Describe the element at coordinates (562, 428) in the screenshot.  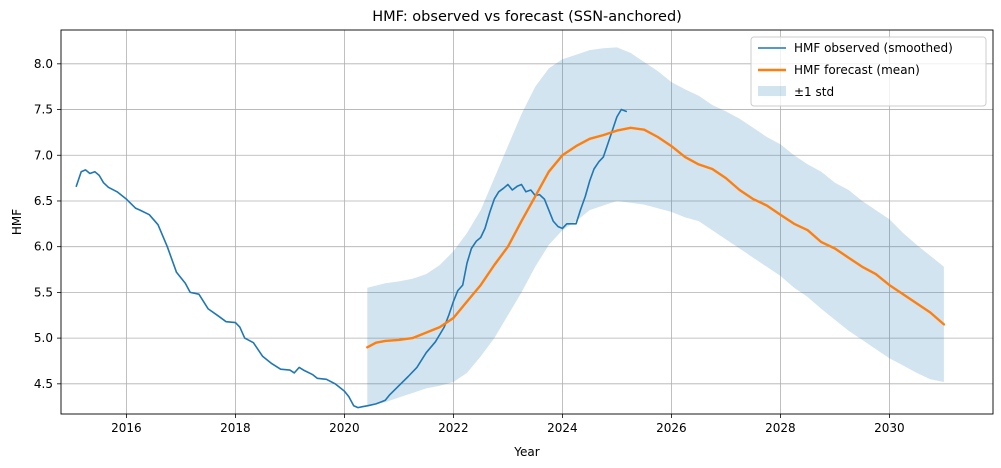
I see `x-tick-label: 2024` at that location.